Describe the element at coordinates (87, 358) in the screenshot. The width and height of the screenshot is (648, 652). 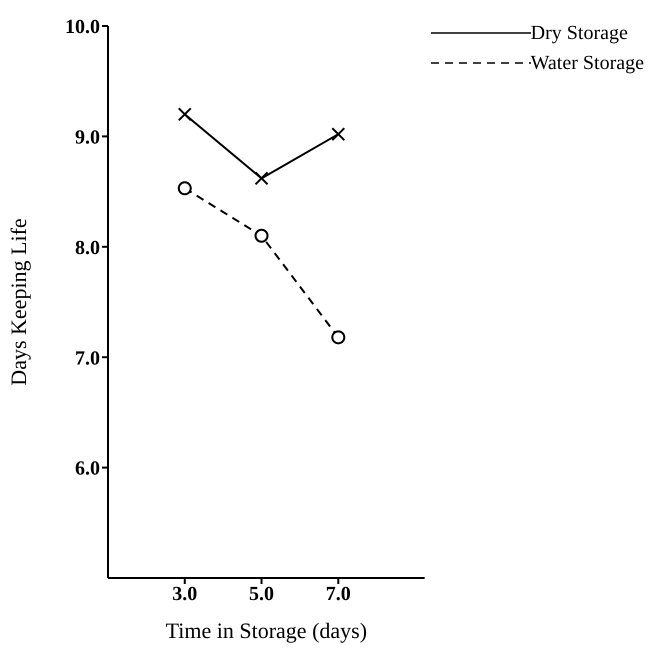
I see `y-tick-label: 7.0` at that location.